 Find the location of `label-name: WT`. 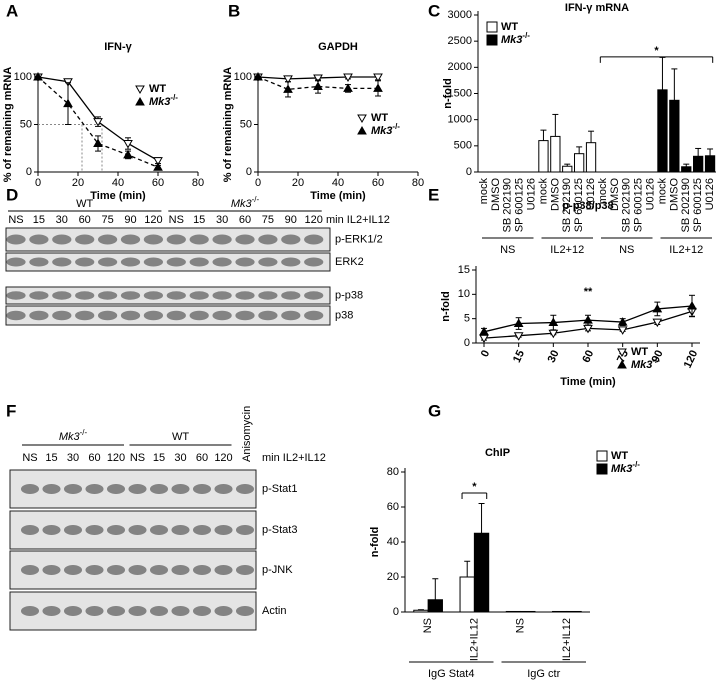

label-name: WT is located at coordinates (84, 204).